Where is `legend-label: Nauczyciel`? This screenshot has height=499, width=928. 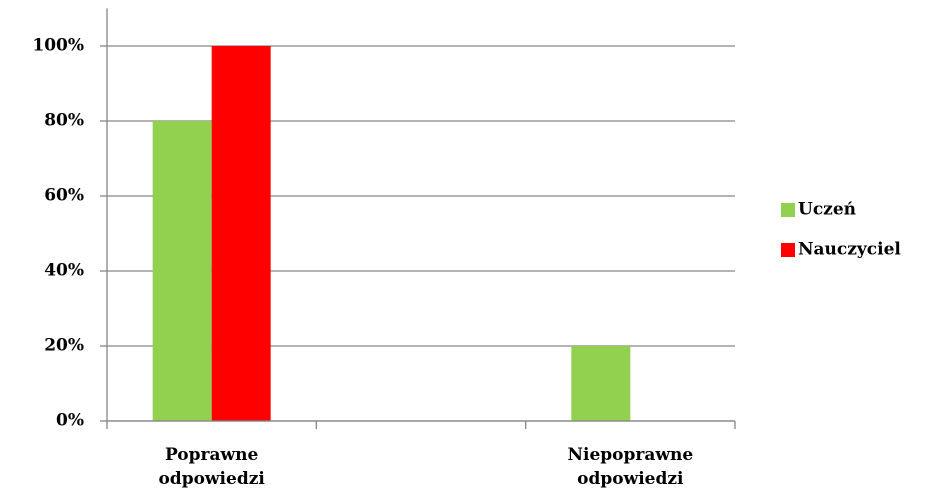
legend-label: Nauczyciel is located at coordinates (849, 250).